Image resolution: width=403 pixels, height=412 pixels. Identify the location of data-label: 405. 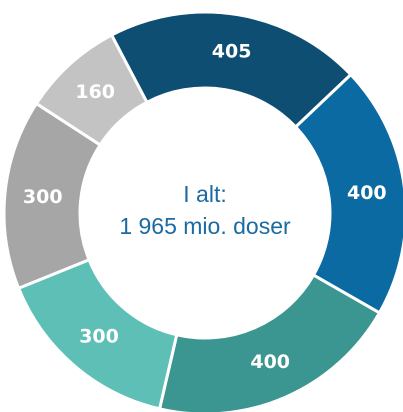
(232, 52).